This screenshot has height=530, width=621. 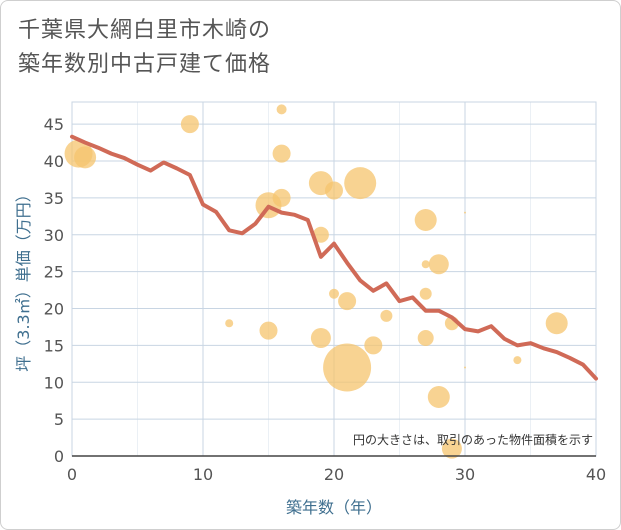 I want to click on y-tick-label: 45, so click(x=54, y=124).